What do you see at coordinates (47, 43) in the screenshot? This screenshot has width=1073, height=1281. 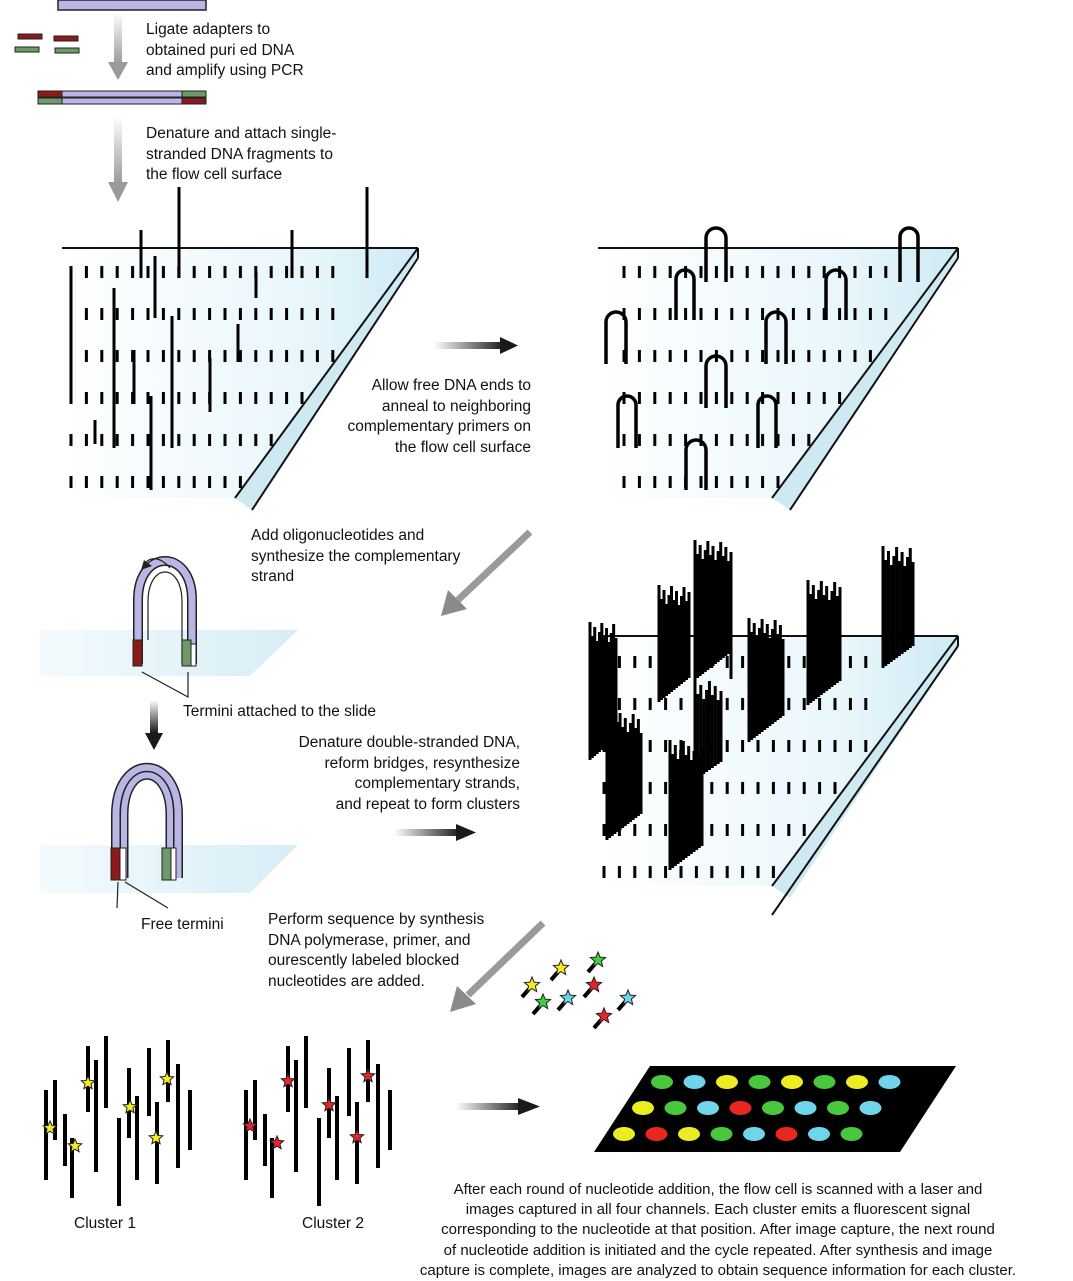 I see `adapters-group` at bounding box center [47, 43].